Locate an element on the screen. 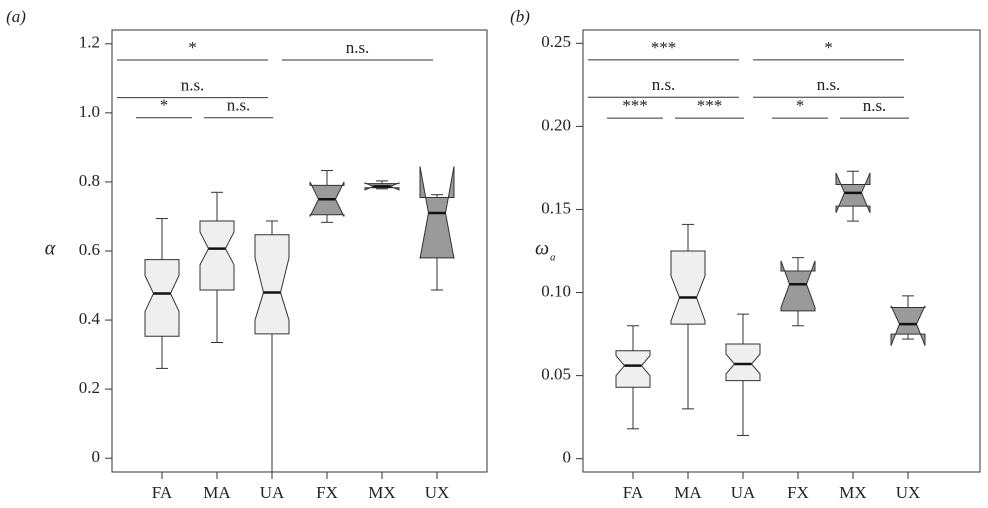 This screenshot has height=508, width=988. panel-label: (a) is located at coordinates (16, 16).